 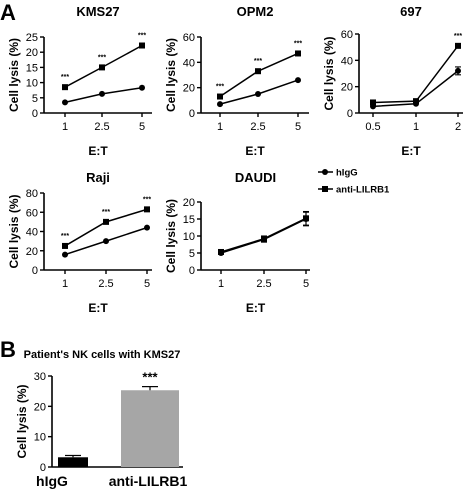 What do you see at coordinates (347, 173) in the screenshot?
I see `legend-label: hIgG` at bounding box center [347, 173].